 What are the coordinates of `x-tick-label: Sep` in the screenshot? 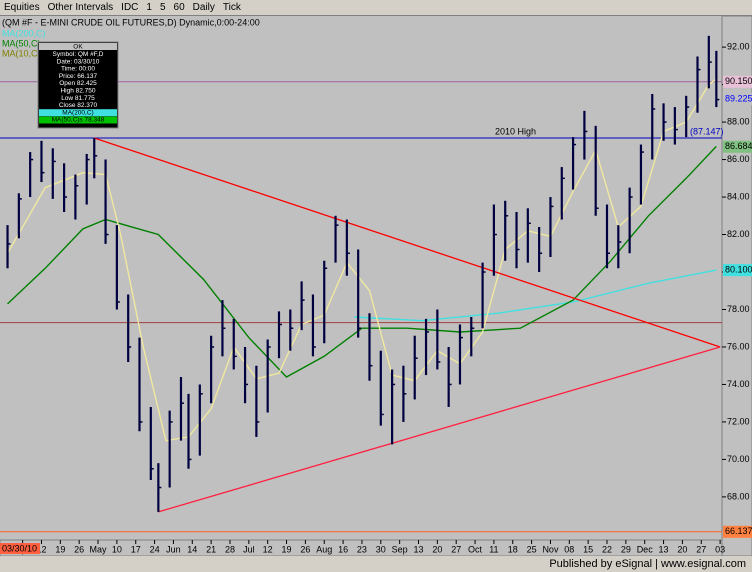 It's located at (400, 549).